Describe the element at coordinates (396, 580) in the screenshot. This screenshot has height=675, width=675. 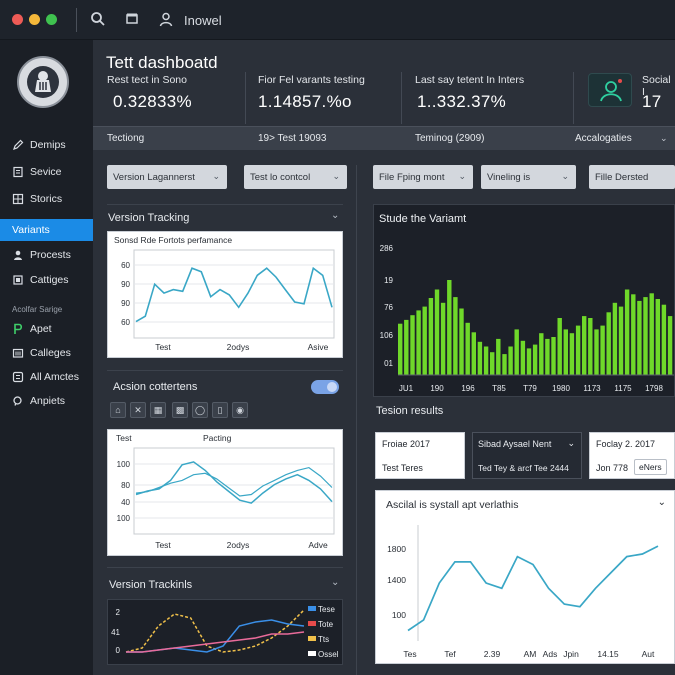
I see `y-tick-label: 1400` at that location.